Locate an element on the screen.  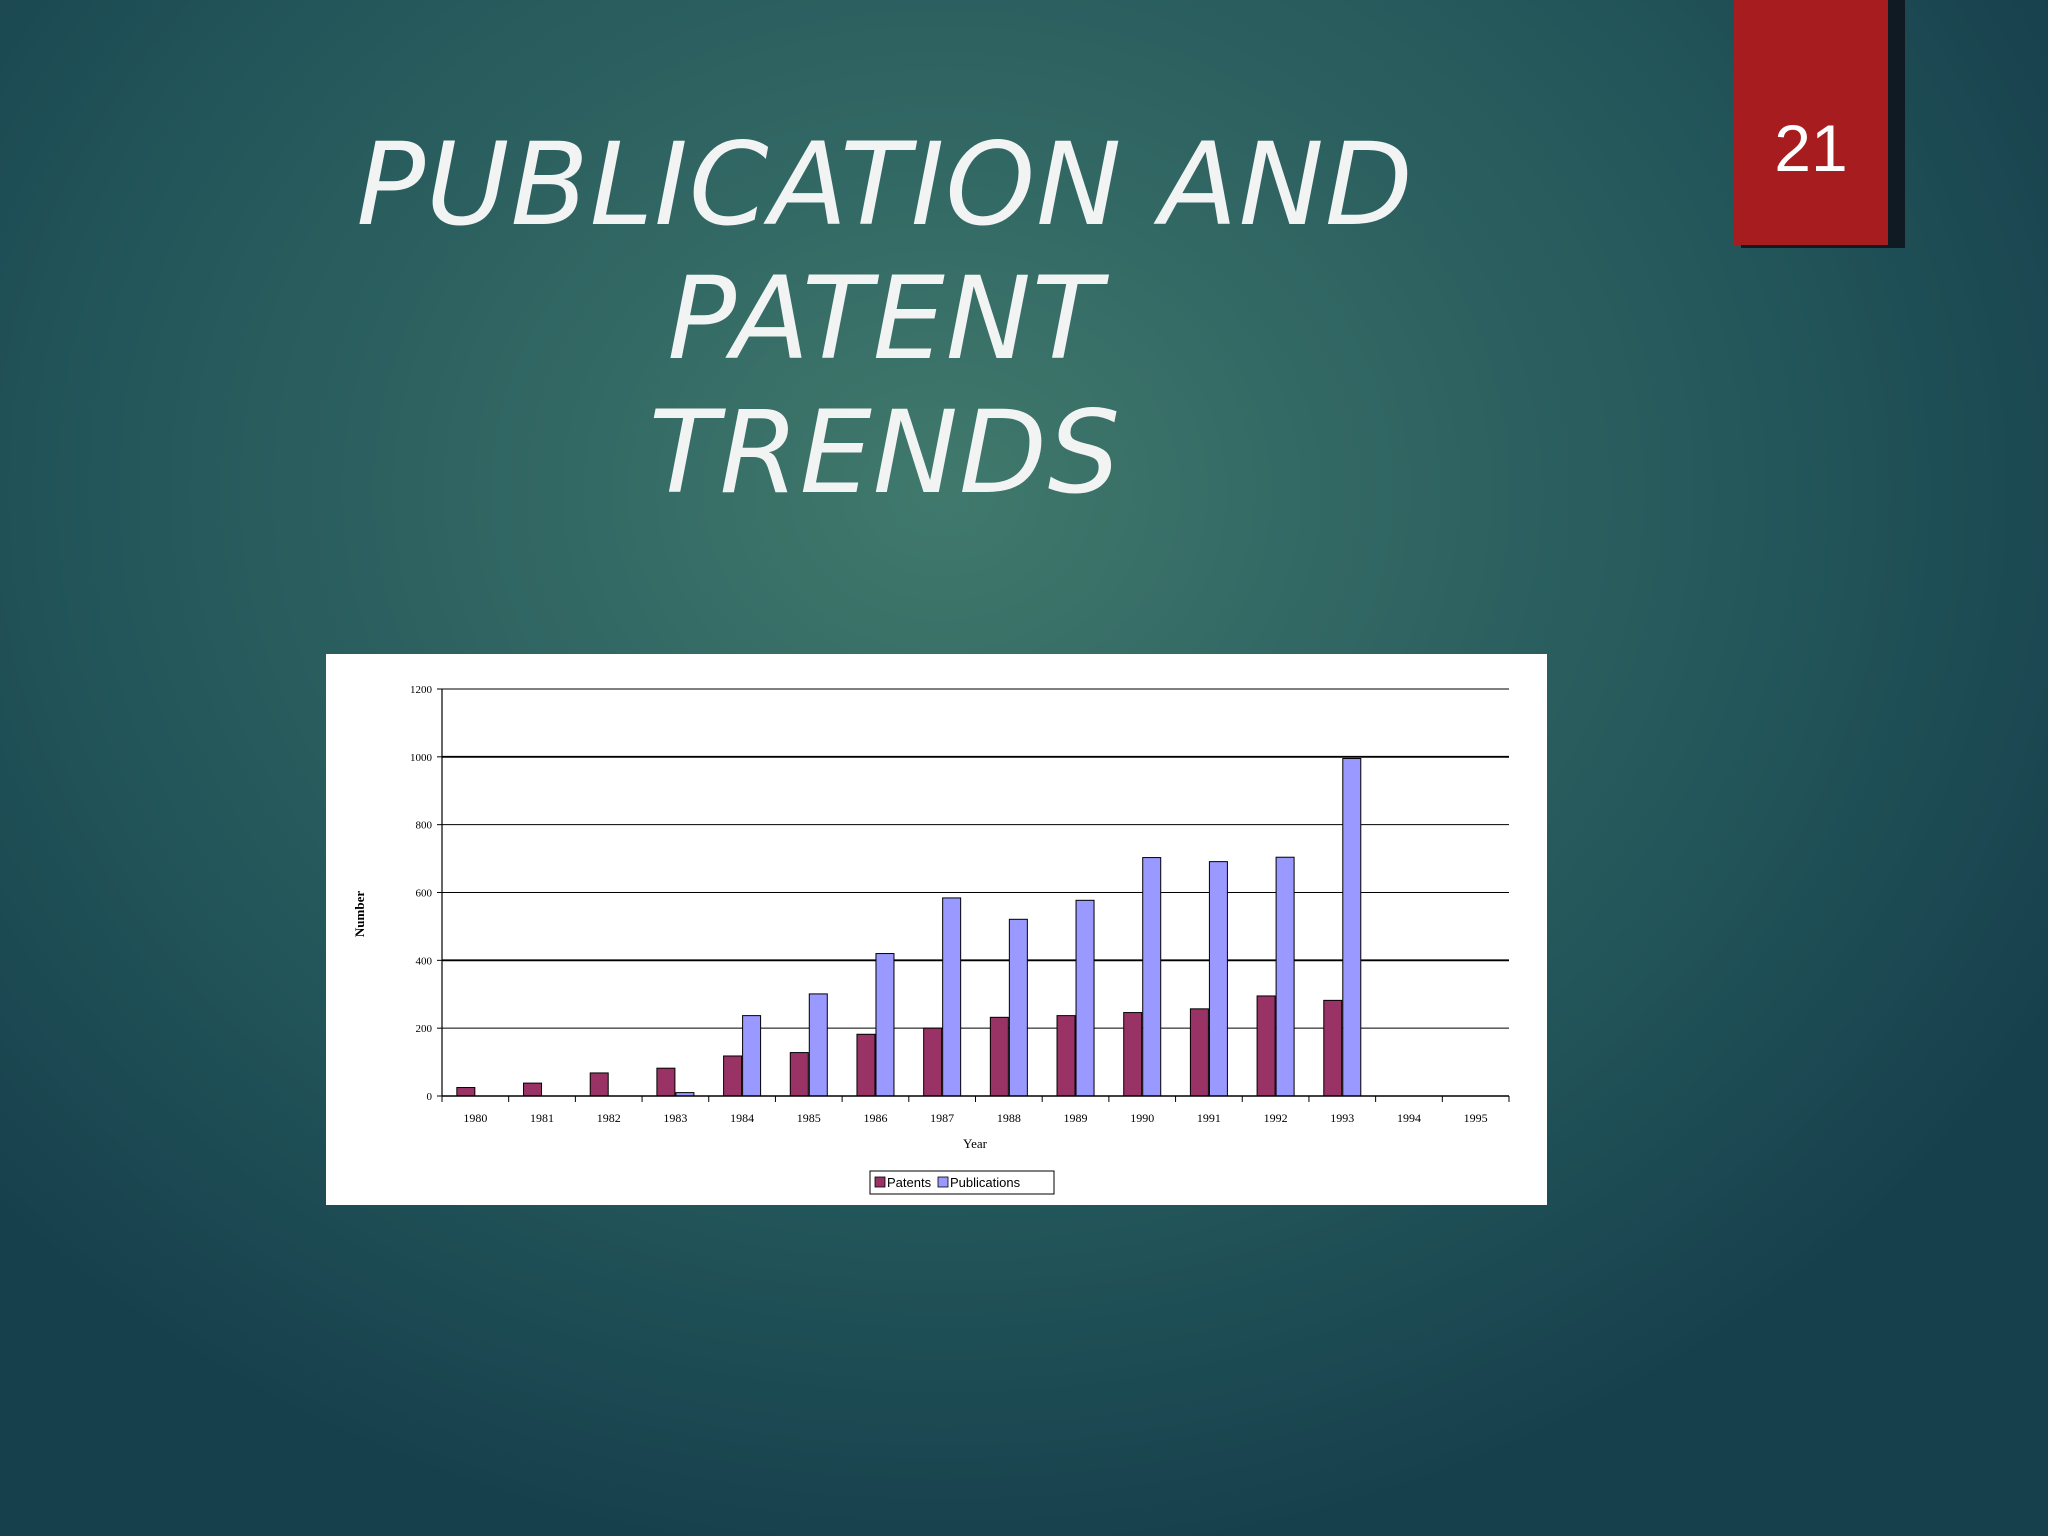
y-tick-label: 600 is located at coordinates (424, 894).